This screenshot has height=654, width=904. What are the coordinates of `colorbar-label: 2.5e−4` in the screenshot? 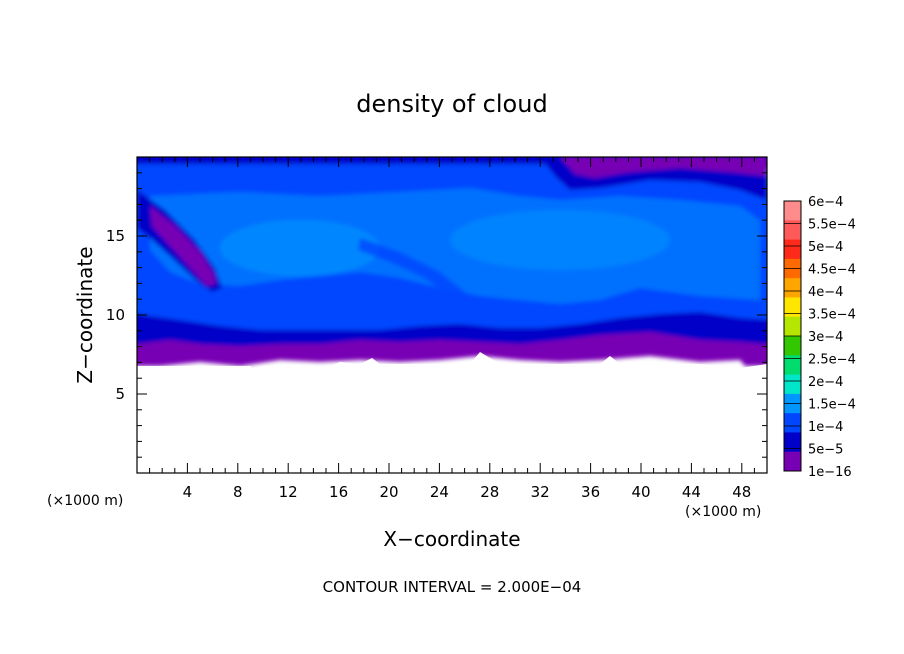 It's located at (832, 360).